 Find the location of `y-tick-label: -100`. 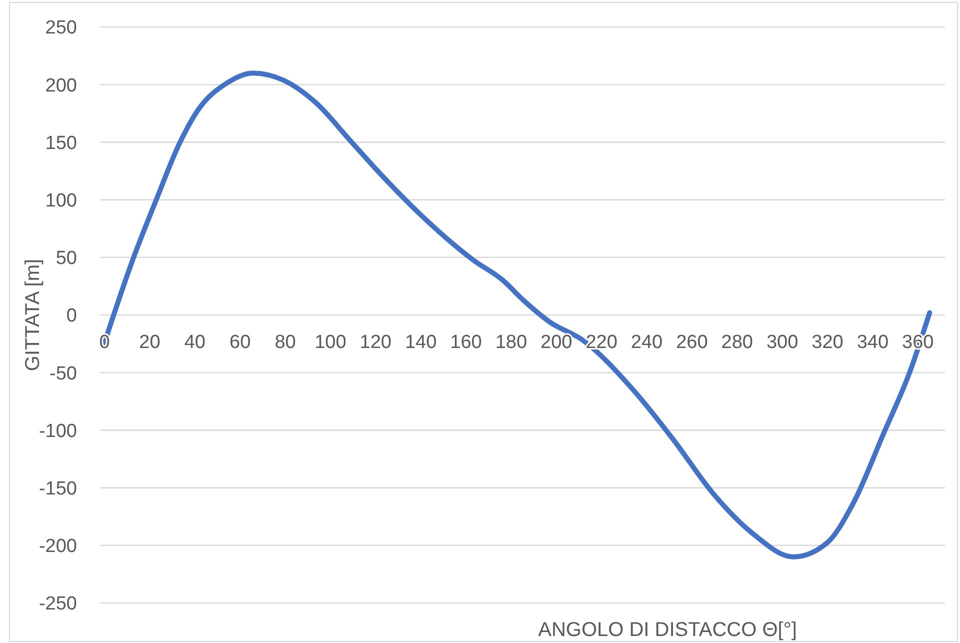

y-tick-label: -100 is located at coordinates (57, 431).